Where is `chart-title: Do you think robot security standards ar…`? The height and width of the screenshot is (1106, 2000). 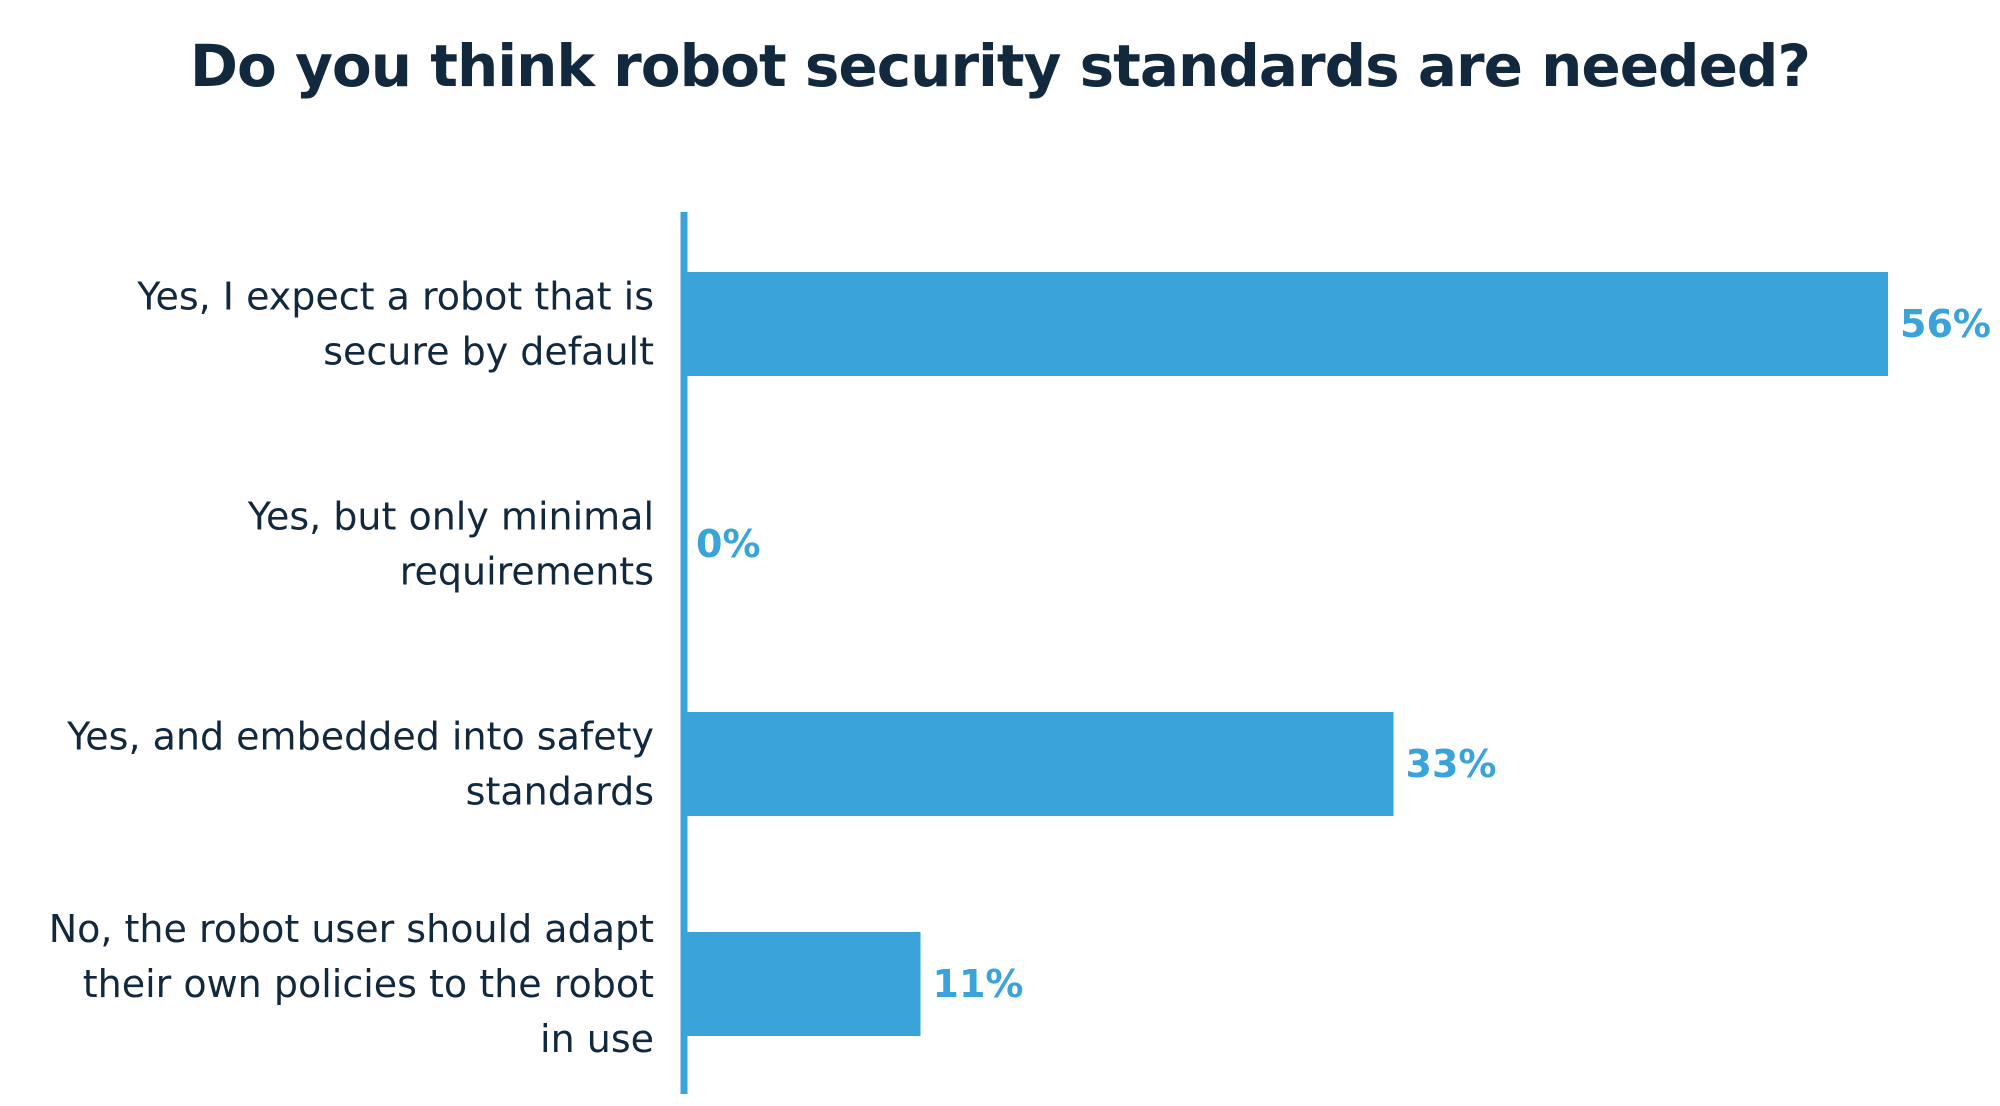 chart-title: Do you think robot security standards ar… is located at coordinates (1000, 66).